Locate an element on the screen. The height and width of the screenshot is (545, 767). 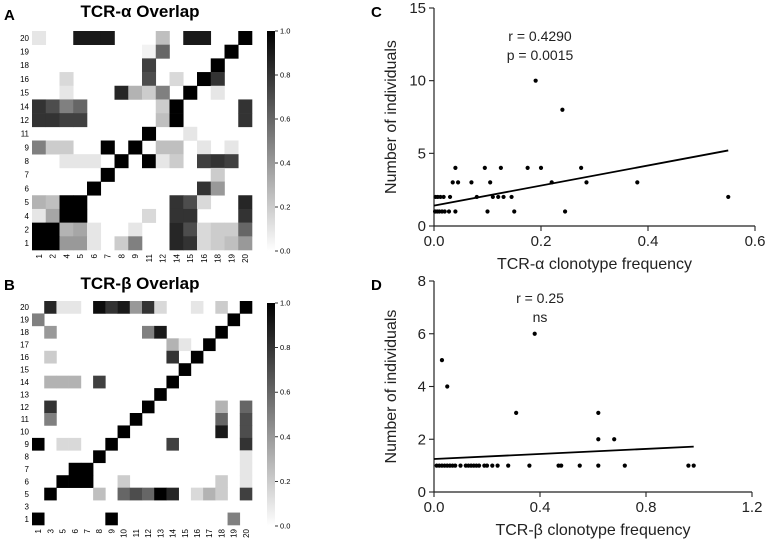
heatmap-a-row-label: 18 is located at coordinates (24, 65).